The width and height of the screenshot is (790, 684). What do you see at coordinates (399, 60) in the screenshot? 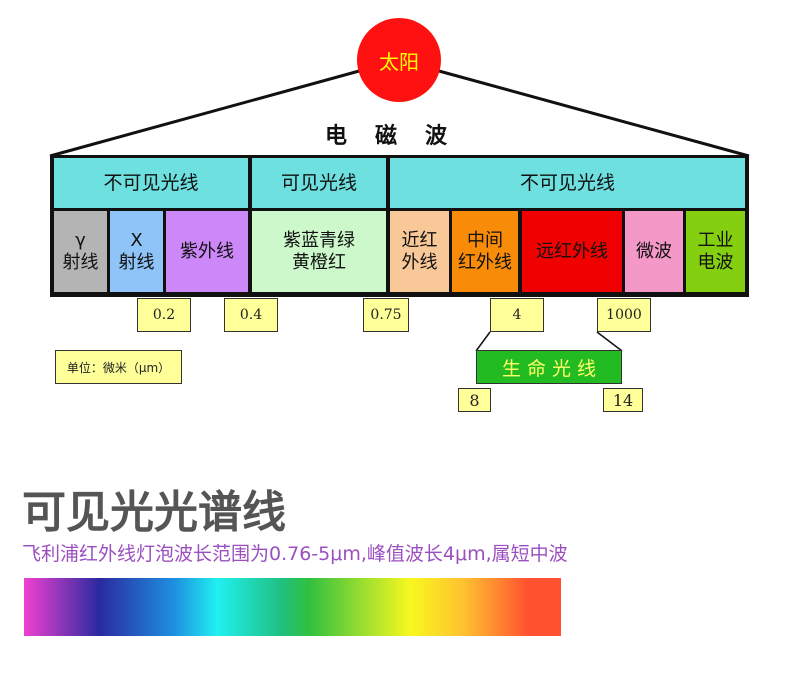
I see `sun-circle: 太阳` at bounding box center [399, 60].